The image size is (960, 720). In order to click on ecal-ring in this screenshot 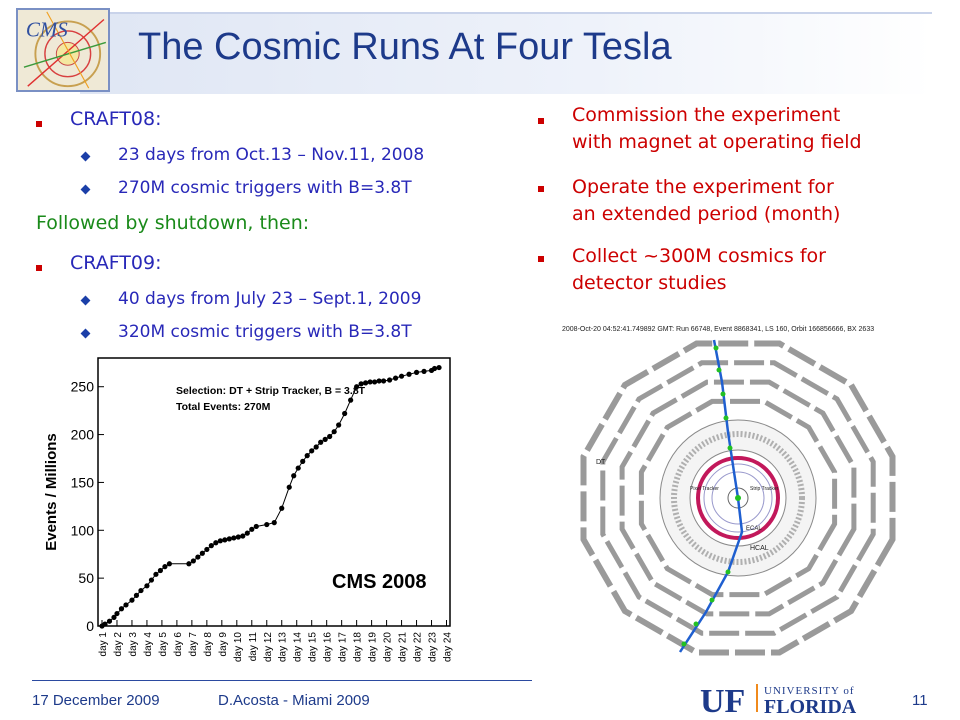, I will do `click(738, 498)`.